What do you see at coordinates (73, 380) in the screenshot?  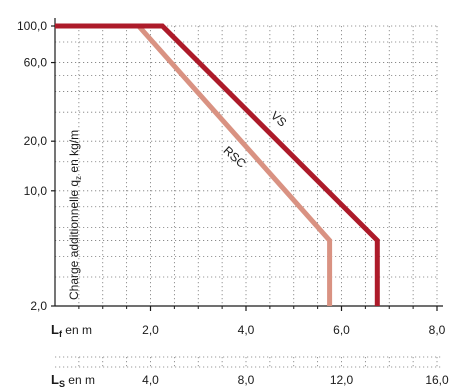 I see `x-axis-s-label: LS en m` at bounding box center [73, 380].